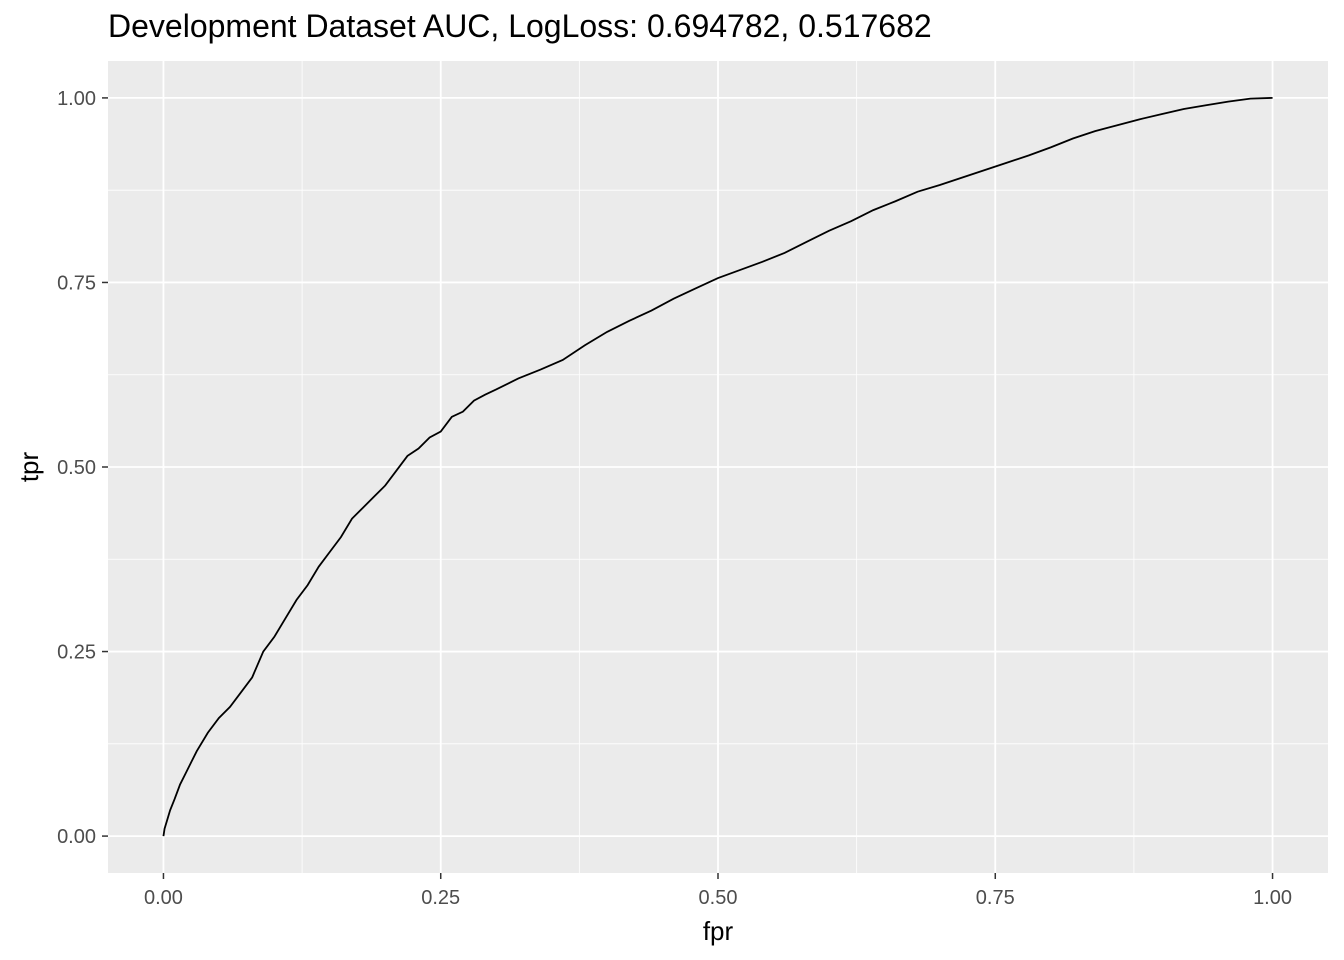 The height and width of the screenshot is (960, 1344). I want to click on y-axis-title: tpr, so click(29, 466).